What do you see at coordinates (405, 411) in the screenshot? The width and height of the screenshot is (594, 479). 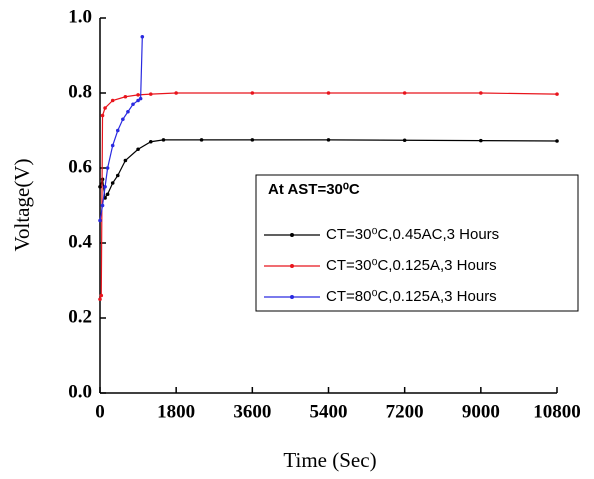 I see `x-tick-label: 7200` at bounding box center [405, 411].